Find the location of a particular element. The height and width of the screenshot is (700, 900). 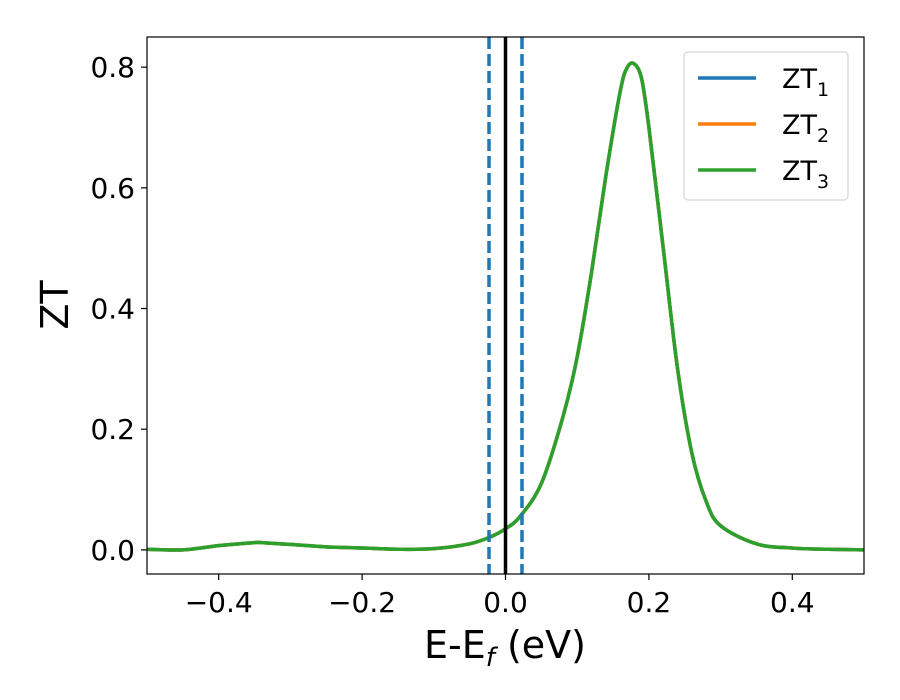

y-axis-ticks: 0.0 0.2 0.4 0.6 0.8 is located at coordinates (118, 309).